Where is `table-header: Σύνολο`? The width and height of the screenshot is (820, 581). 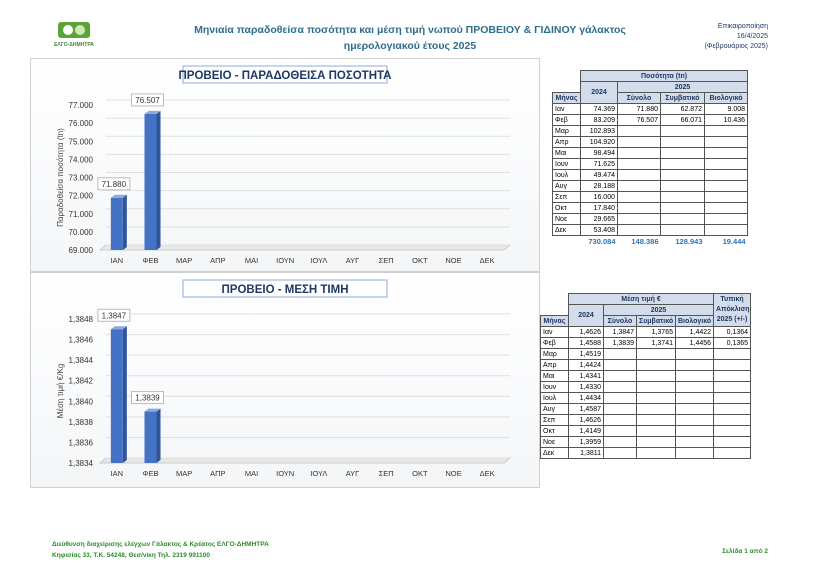 table-header: Σύνολο is located at coordinates (639, 98).